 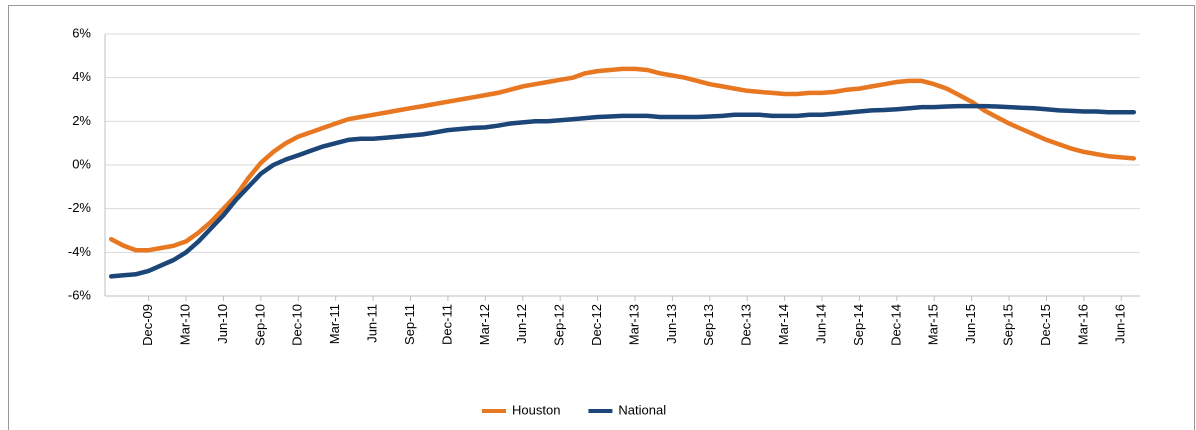 What do you see at coordinates (671, 324) in the screenshot?
I see `x-tick-label: Jun-13` at bounding box center [671, 324].